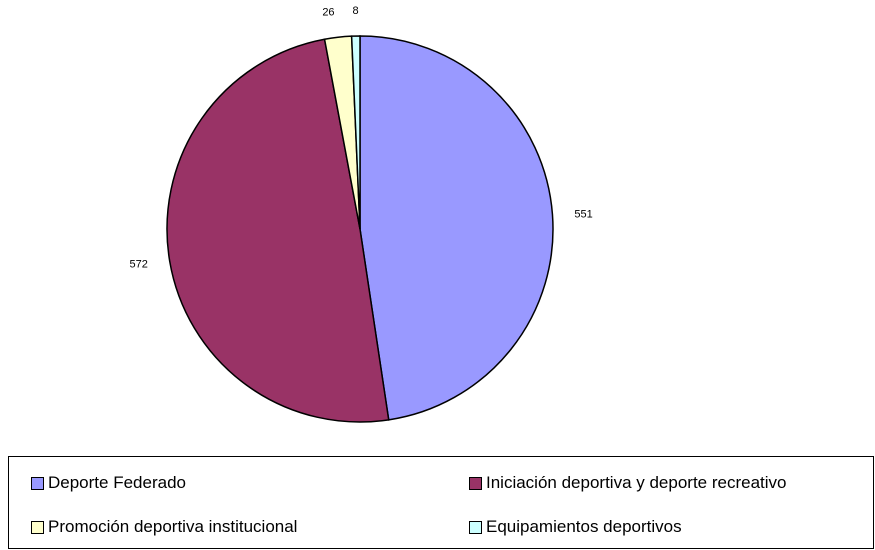 This screenshot has width=875, height=550. Describe the element at coordinates (37, 483) in the screenshot. I see `legend-swatch-deporte-federado` at that location.